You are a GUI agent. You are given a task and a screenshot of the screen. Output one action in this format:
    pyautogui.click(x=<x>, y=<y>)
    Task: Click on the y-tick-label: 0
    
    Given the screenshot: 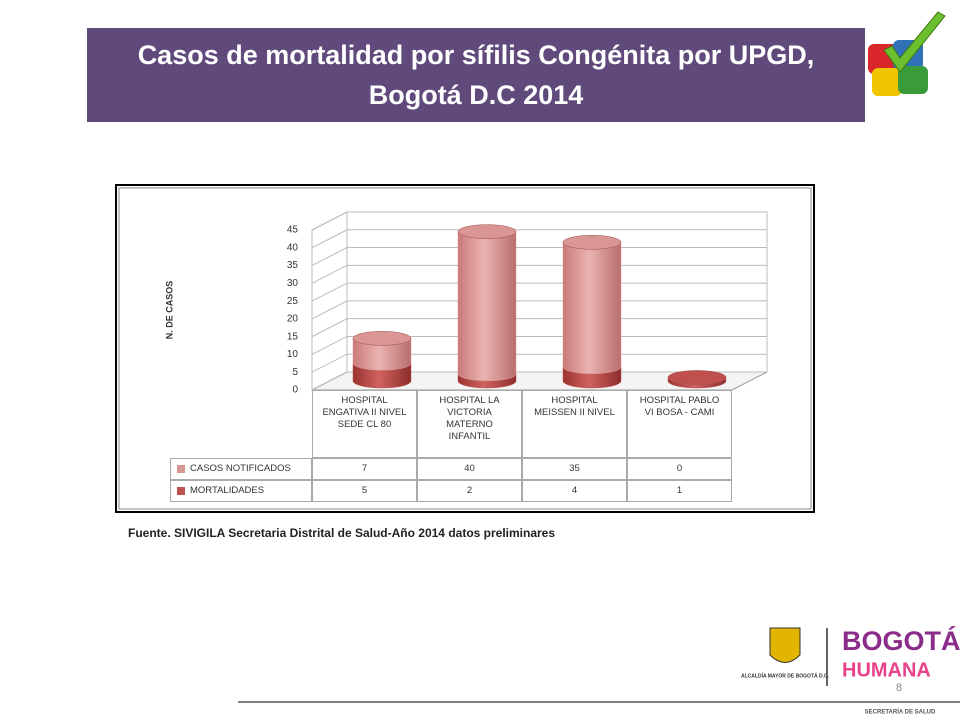 What is the action you would take?
    pyautogui.click(x=295, y=390)
    